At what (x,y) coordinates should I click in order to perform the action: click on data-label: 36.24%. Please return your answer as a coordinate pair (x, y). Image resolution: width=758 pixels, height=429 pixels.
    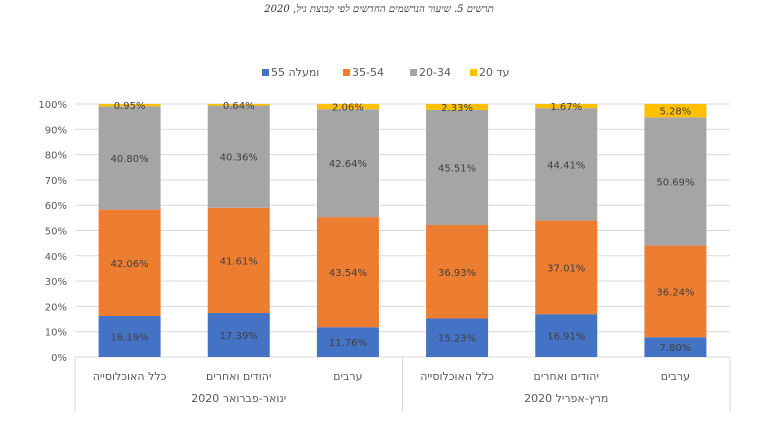
    Looking at the image, I should click on (675, 292).